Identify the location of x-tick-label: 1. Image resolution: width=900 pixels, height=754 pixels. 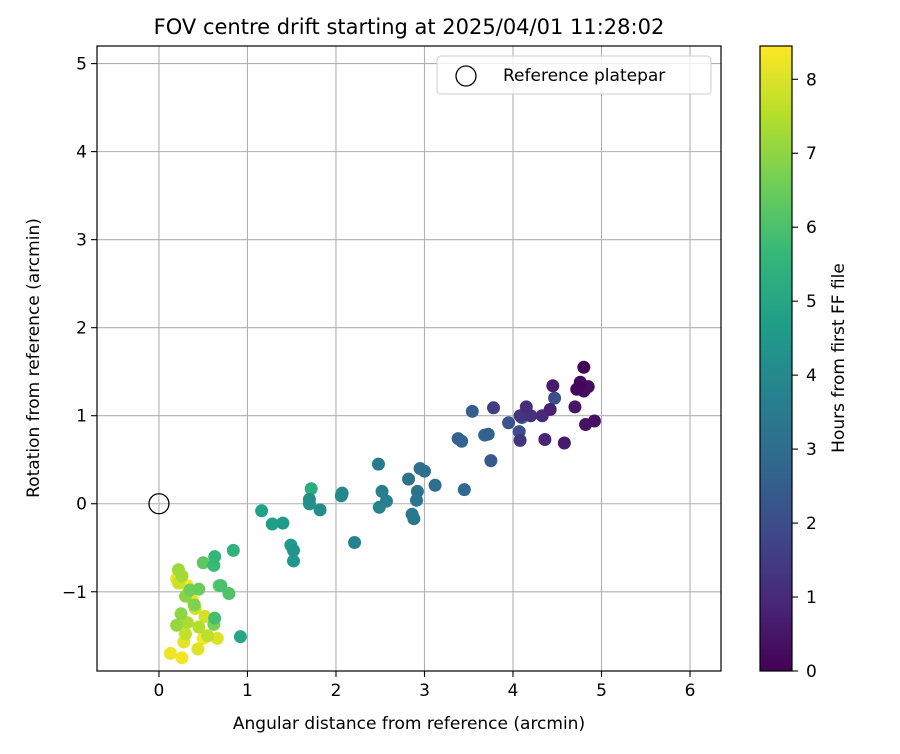
(247, 691).